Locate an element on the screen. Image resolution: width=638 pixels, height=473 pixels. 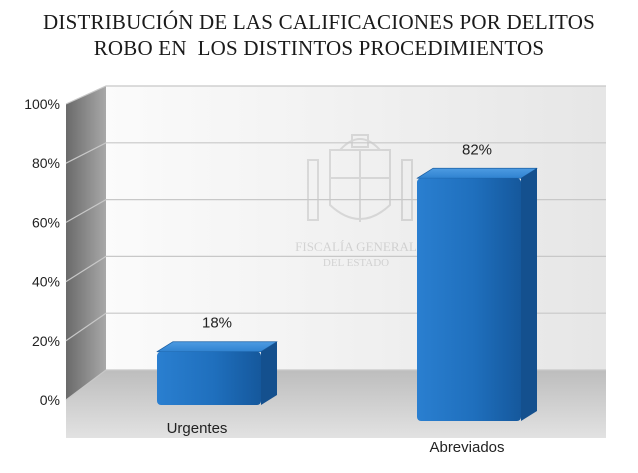
y-axis-ticks: 0% 20% 40% 60% 80% 100% is located at coordinates (42, 252).